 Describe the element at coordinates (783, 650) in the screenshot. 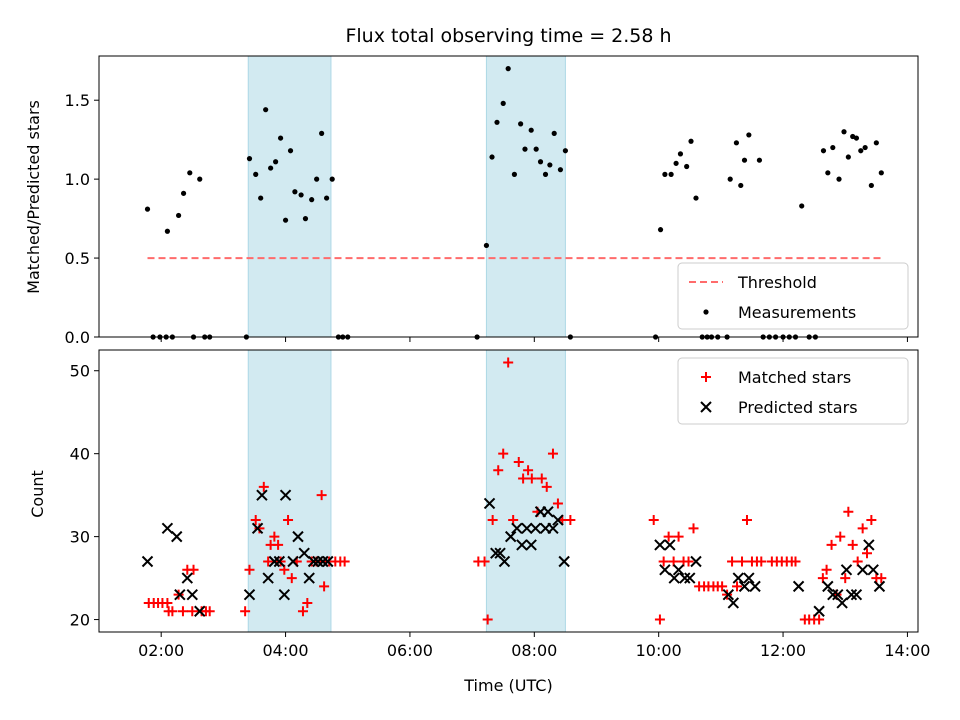

I see `x-tick-label: 12:00` at that location.